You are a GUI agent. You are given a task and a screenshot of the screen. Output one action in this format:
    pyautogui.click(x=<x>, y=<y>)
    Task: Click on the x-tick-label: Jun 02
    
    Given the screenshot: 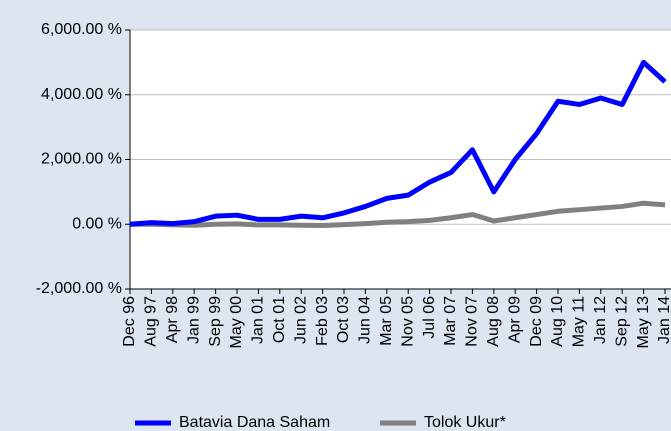 What is the action you would take?
    pyautogui.click(x=300, y=320)
    